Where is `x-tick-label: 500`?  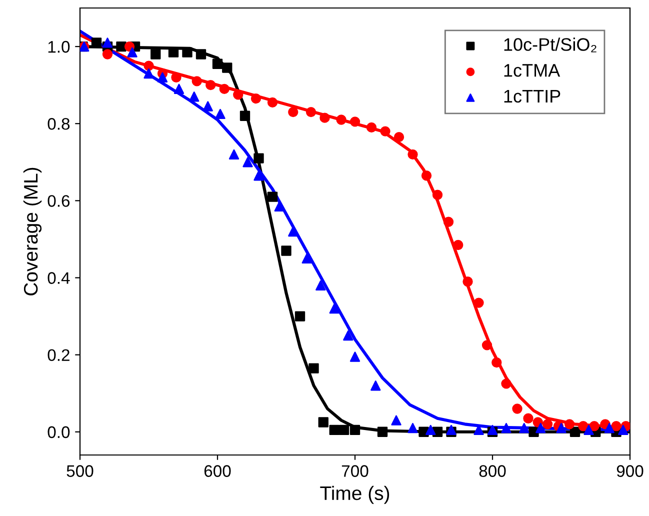
x-tick-label: 500 is located at coordinates (80, 471).